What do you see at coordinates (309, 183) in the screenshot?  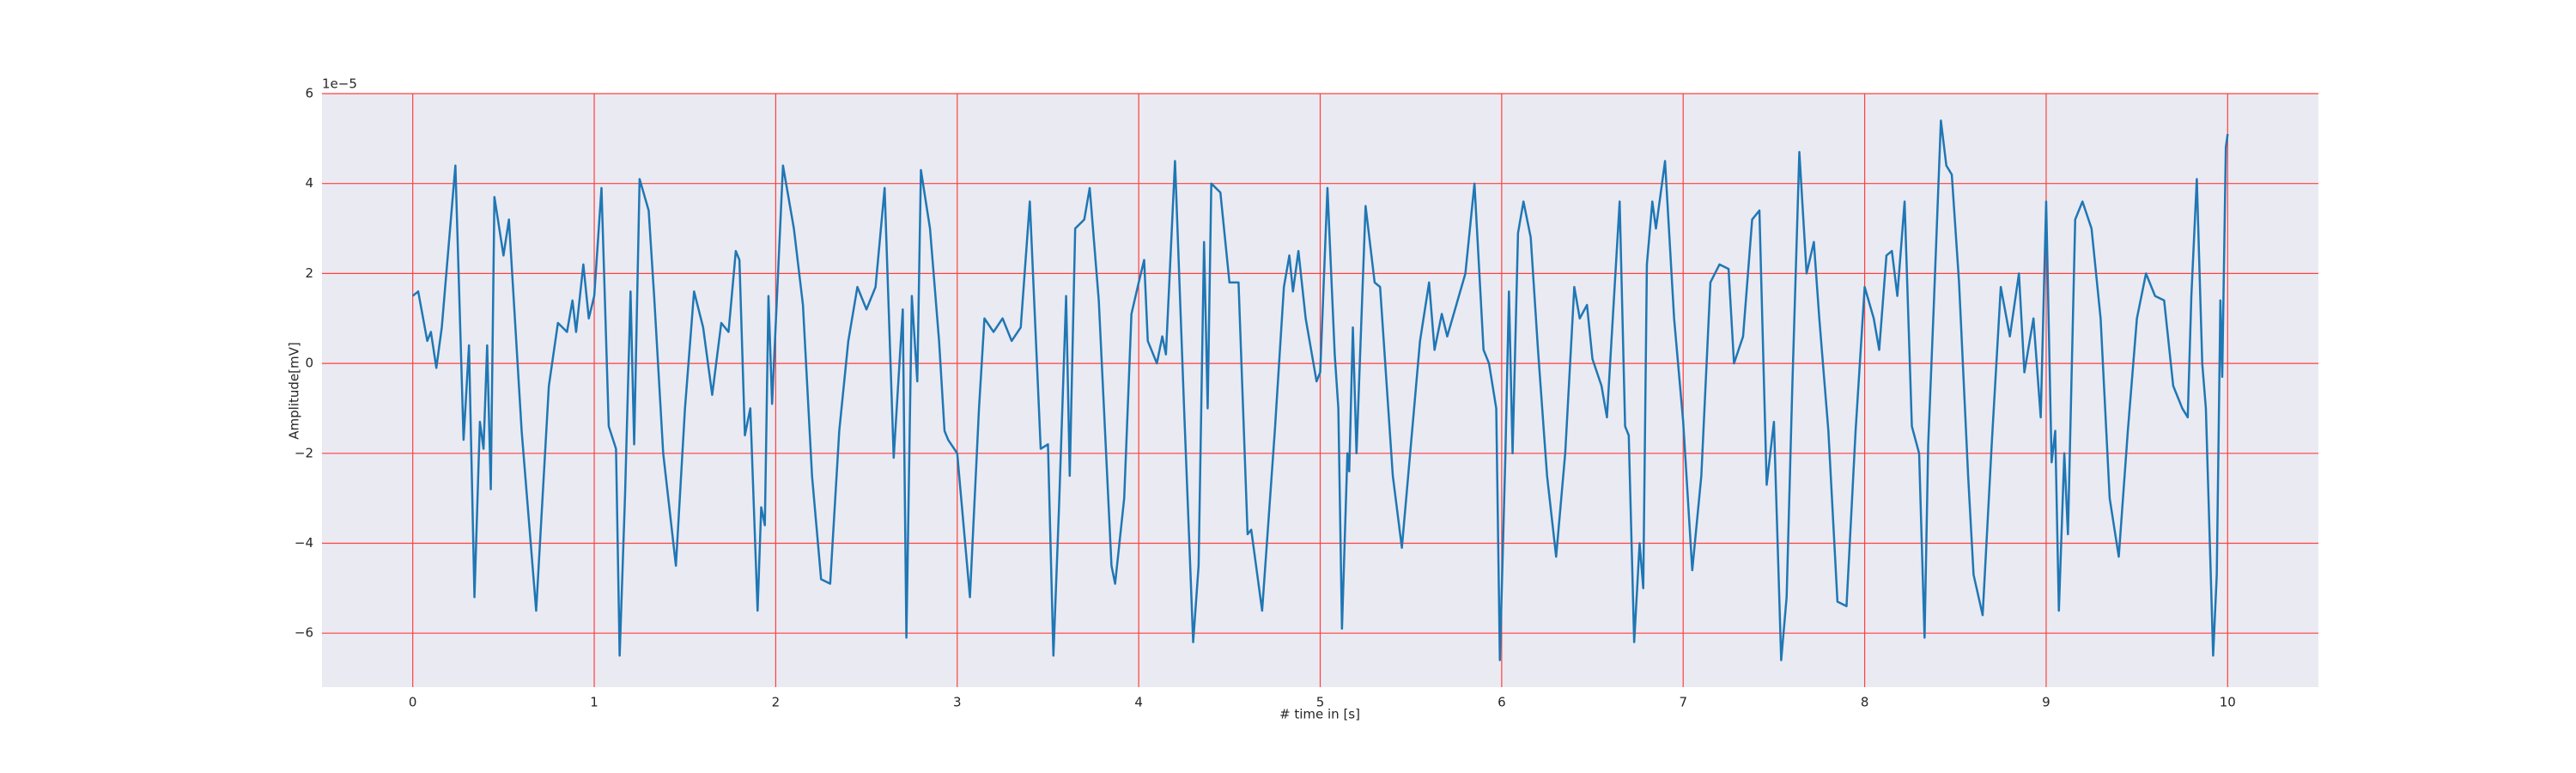 I see `y-tick-label: 4` at bounding box center [309, 183].